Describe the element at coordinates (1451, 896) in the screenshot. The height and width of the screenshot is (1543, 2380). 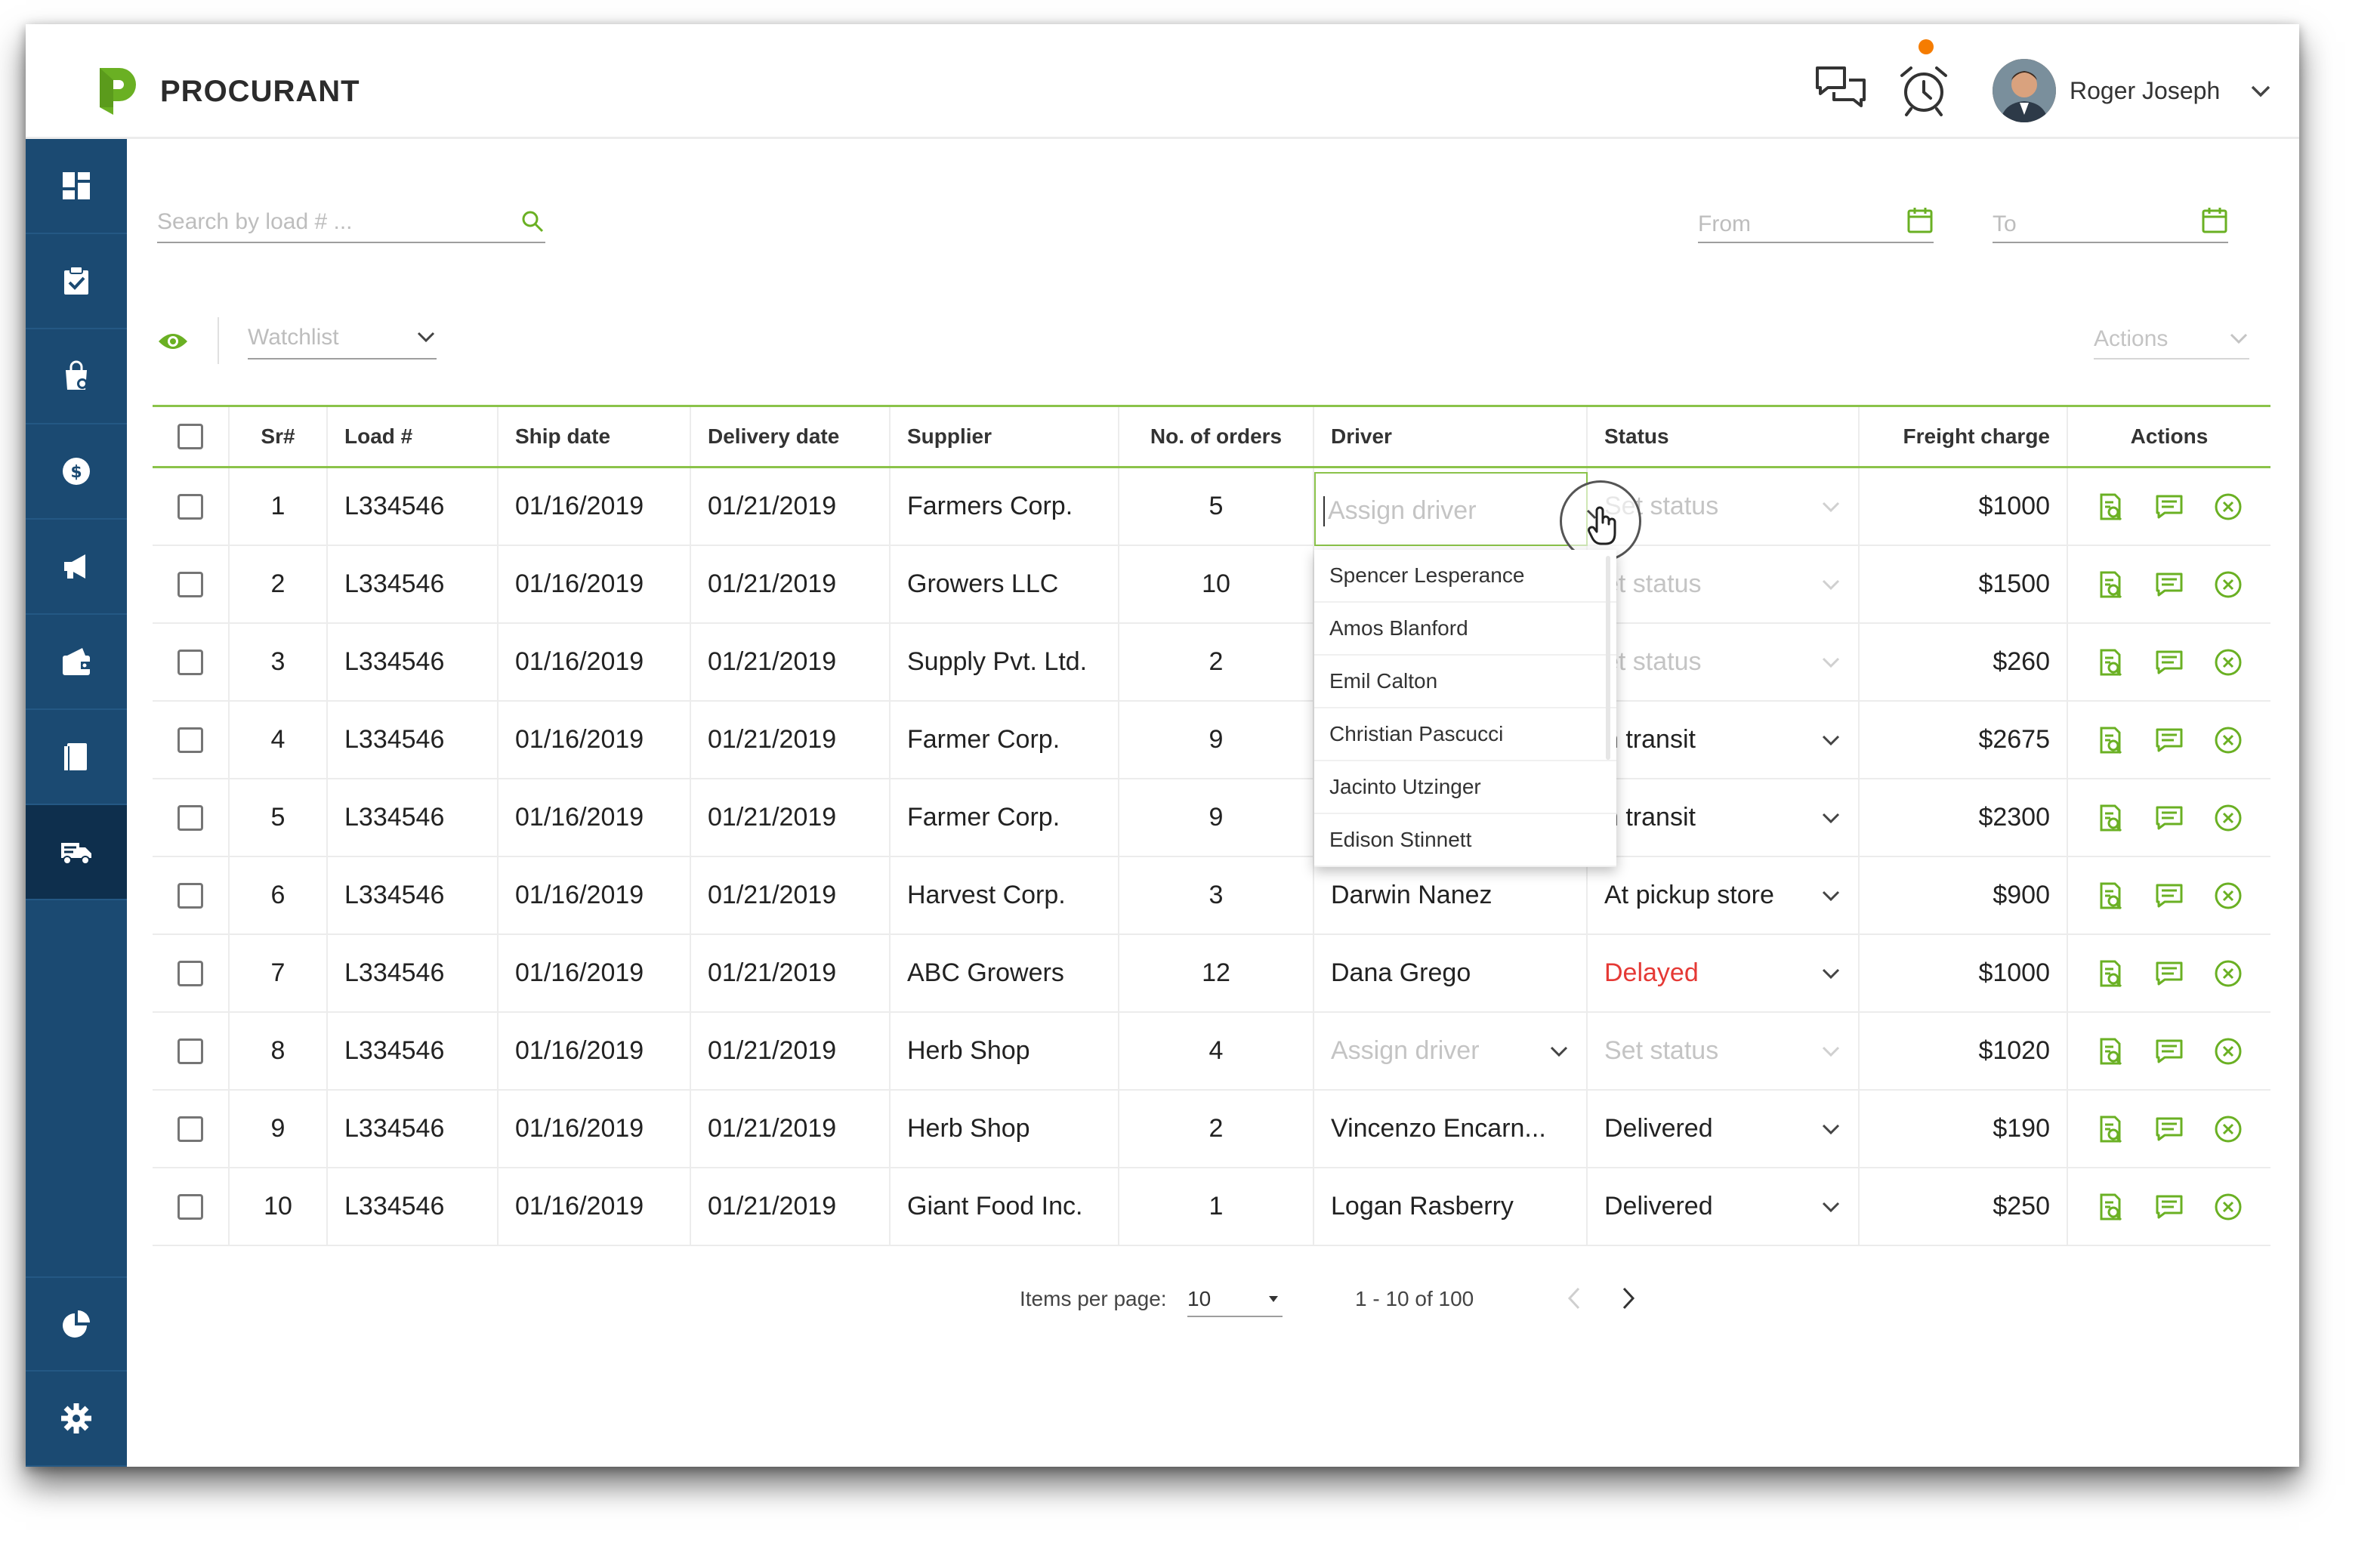
I see `driver-select: Darwin Nanez` at that location.